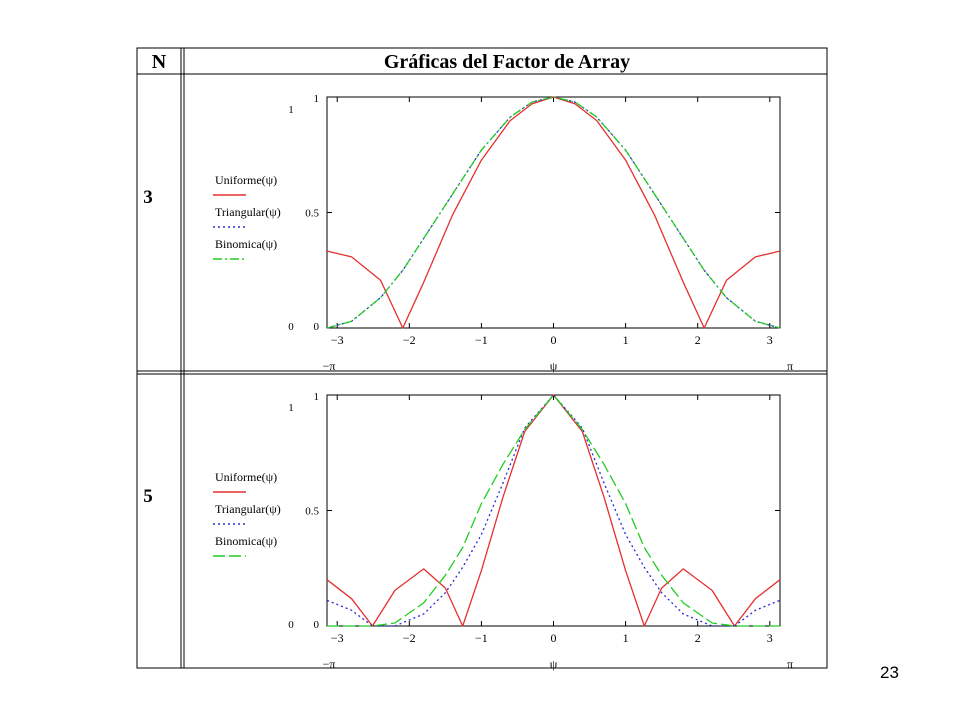 This screenshot has width=960, height=720. I want to click on table-header-n: N, so click(159, 62).